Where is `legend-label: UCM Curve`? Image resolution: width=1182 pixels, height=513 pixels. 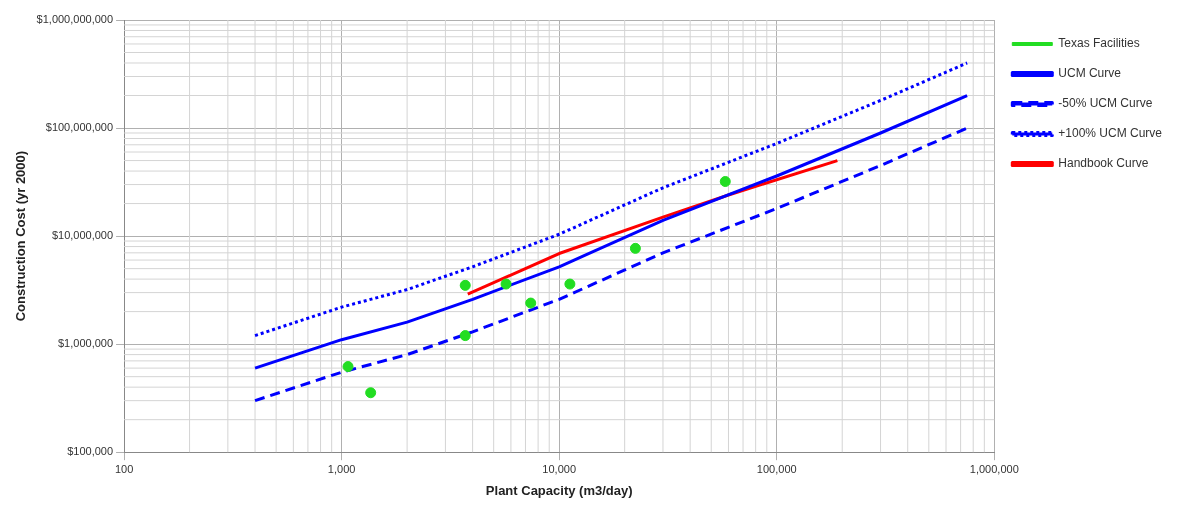 legend-label: UCM Curve is located at coordinates (1090, 73).